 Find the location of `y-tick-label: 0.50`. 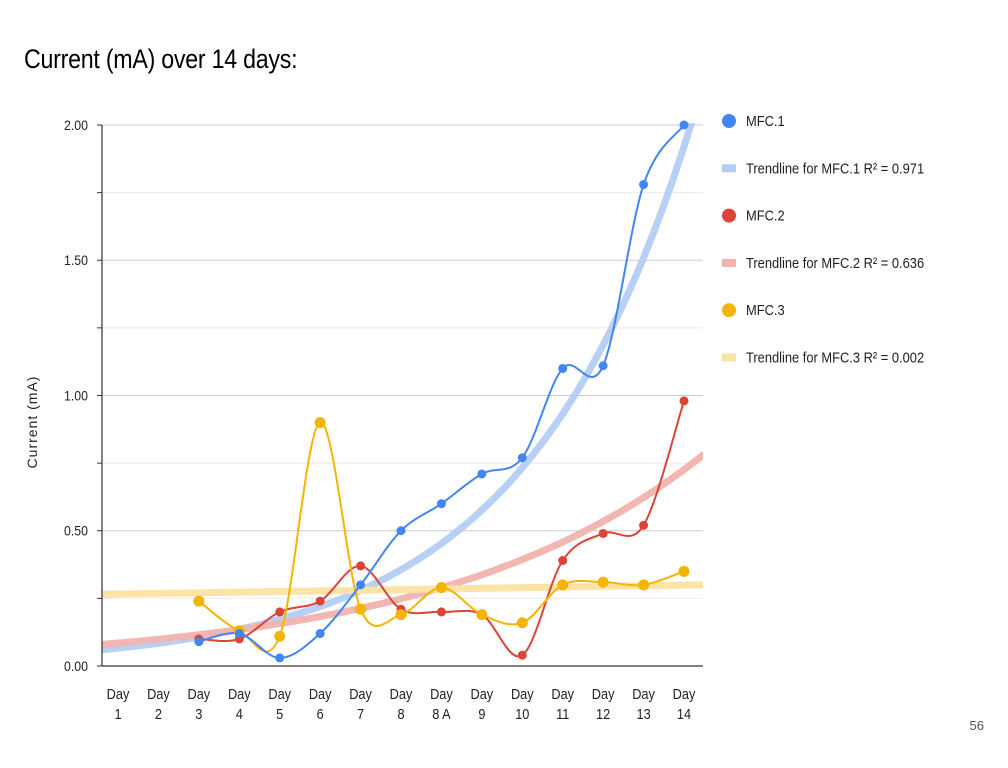

y-tick-label: 0.50 is located at coordinates (76, 531).